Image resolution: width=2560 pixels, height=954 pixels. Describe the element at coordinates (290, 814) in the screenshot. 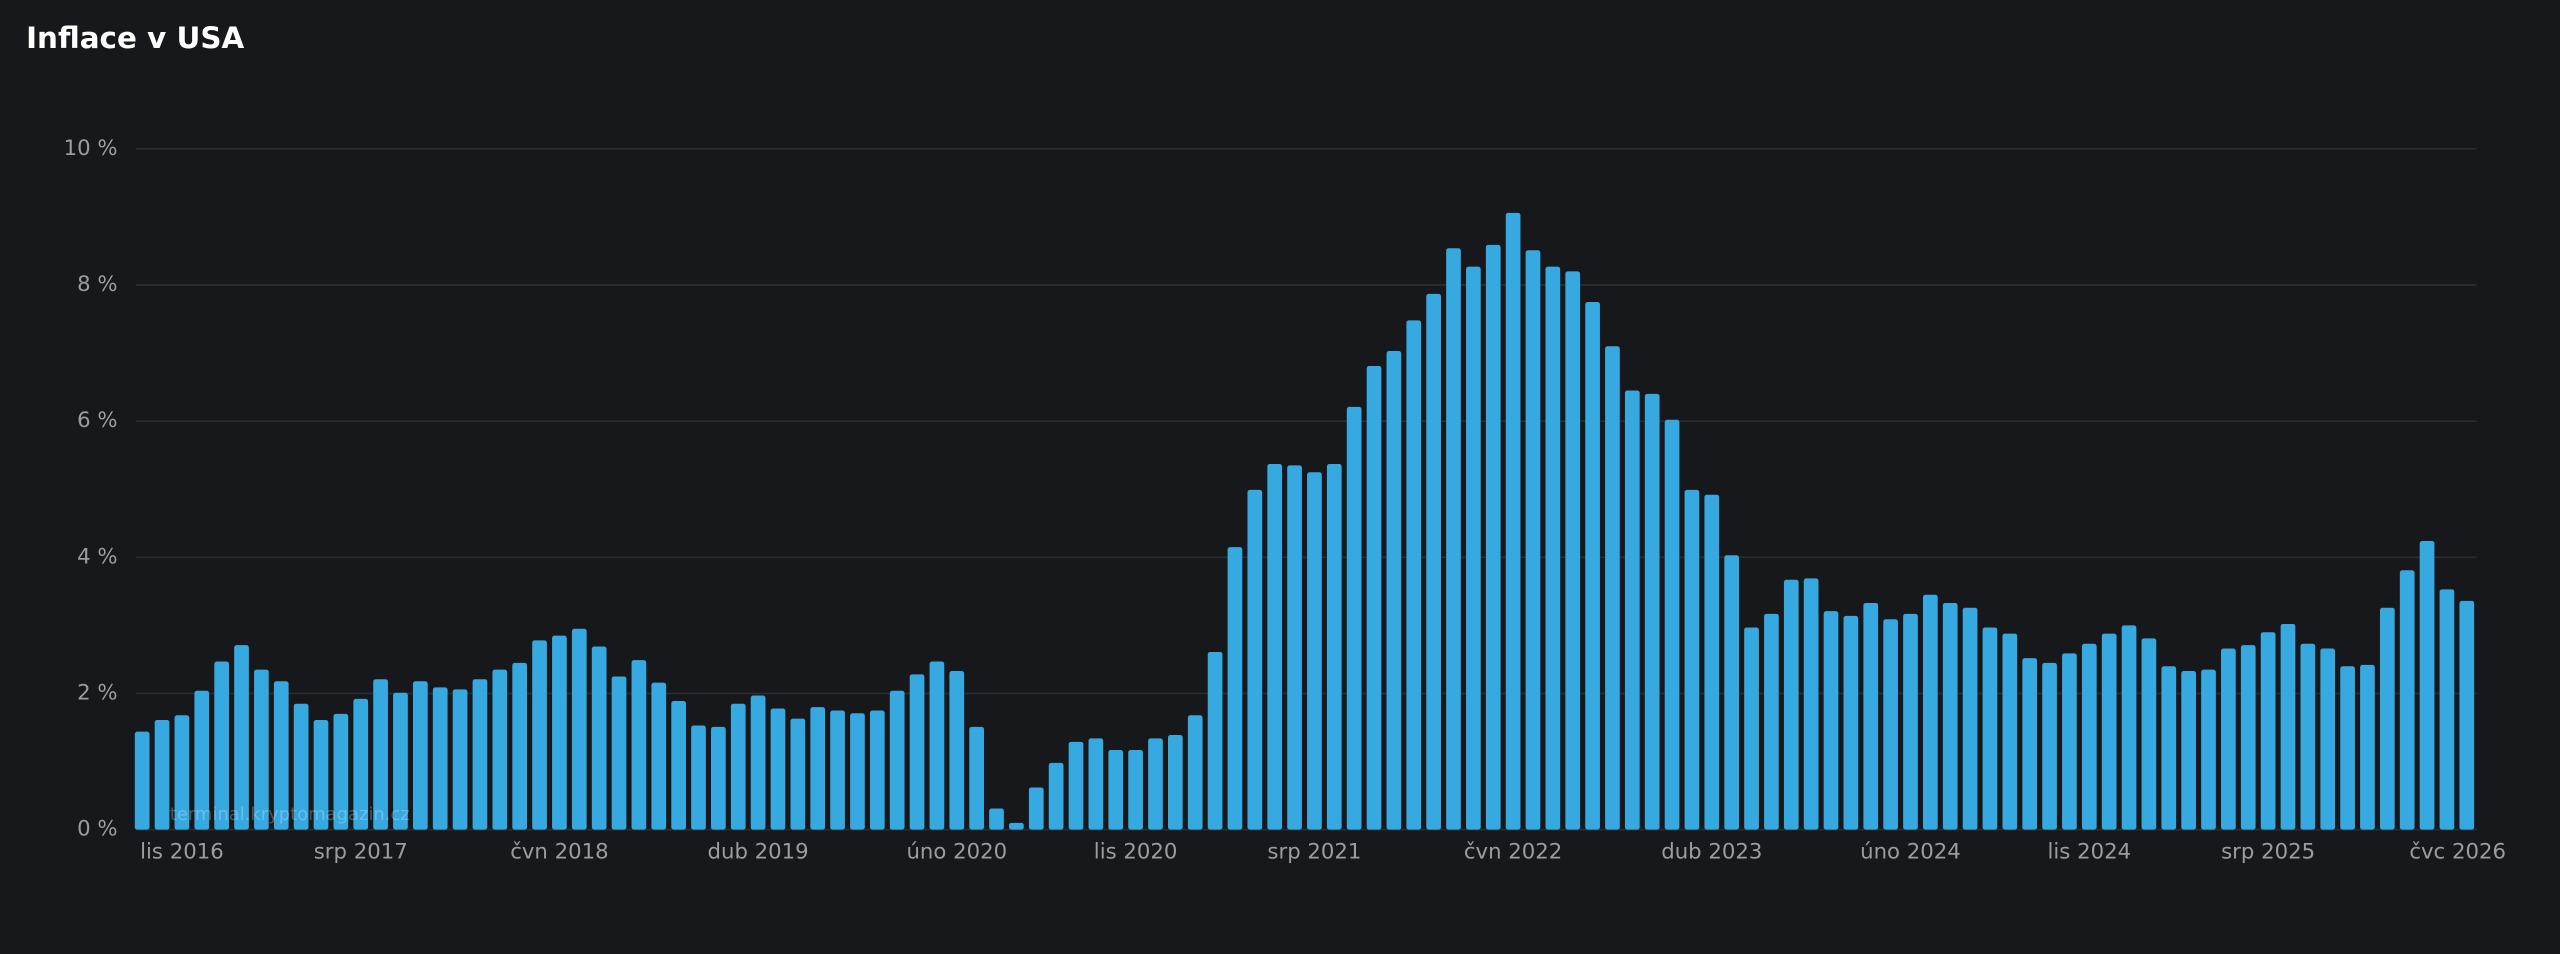

I see `watermark: terminal.kryptomagazin.cz` at that location.